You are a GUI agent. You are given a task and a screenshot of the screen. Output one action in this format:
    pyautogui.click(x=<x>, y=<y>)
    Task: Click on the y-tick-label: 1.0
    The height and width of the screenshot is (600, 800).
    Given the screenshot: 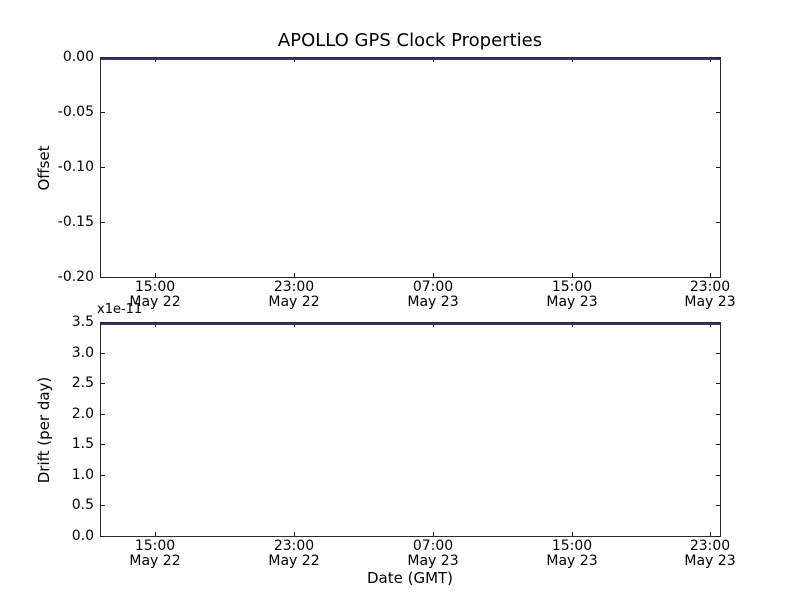 What is the action you would take?
    pyautogui.click(x=82, y=475)
    